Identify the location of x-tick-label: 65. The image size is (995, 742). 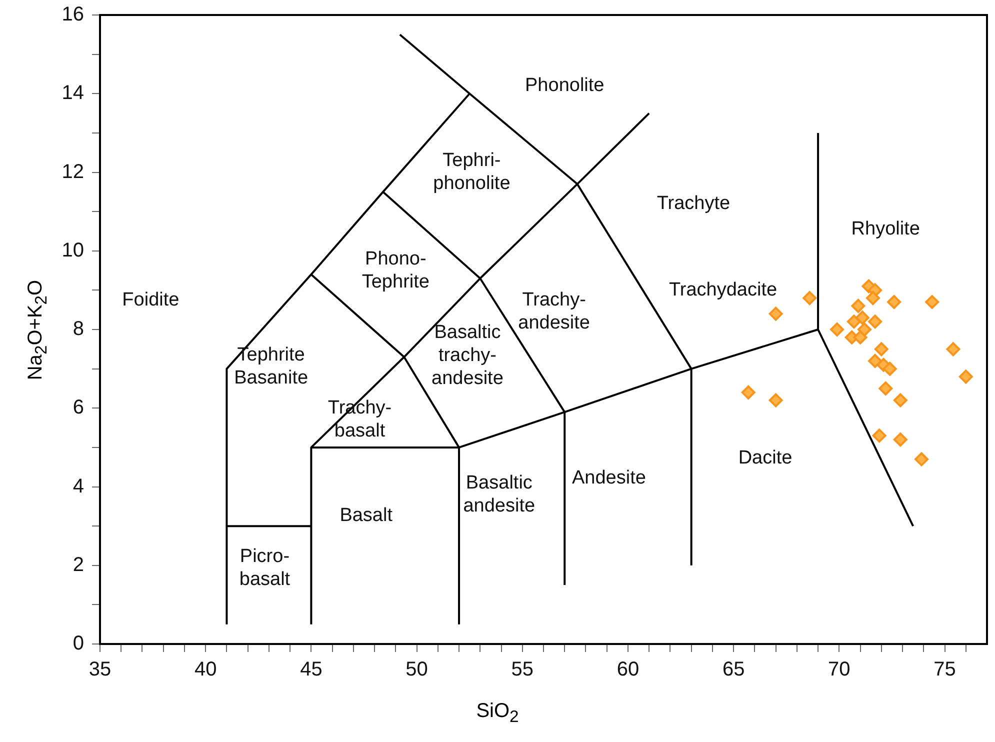
(733, 669).